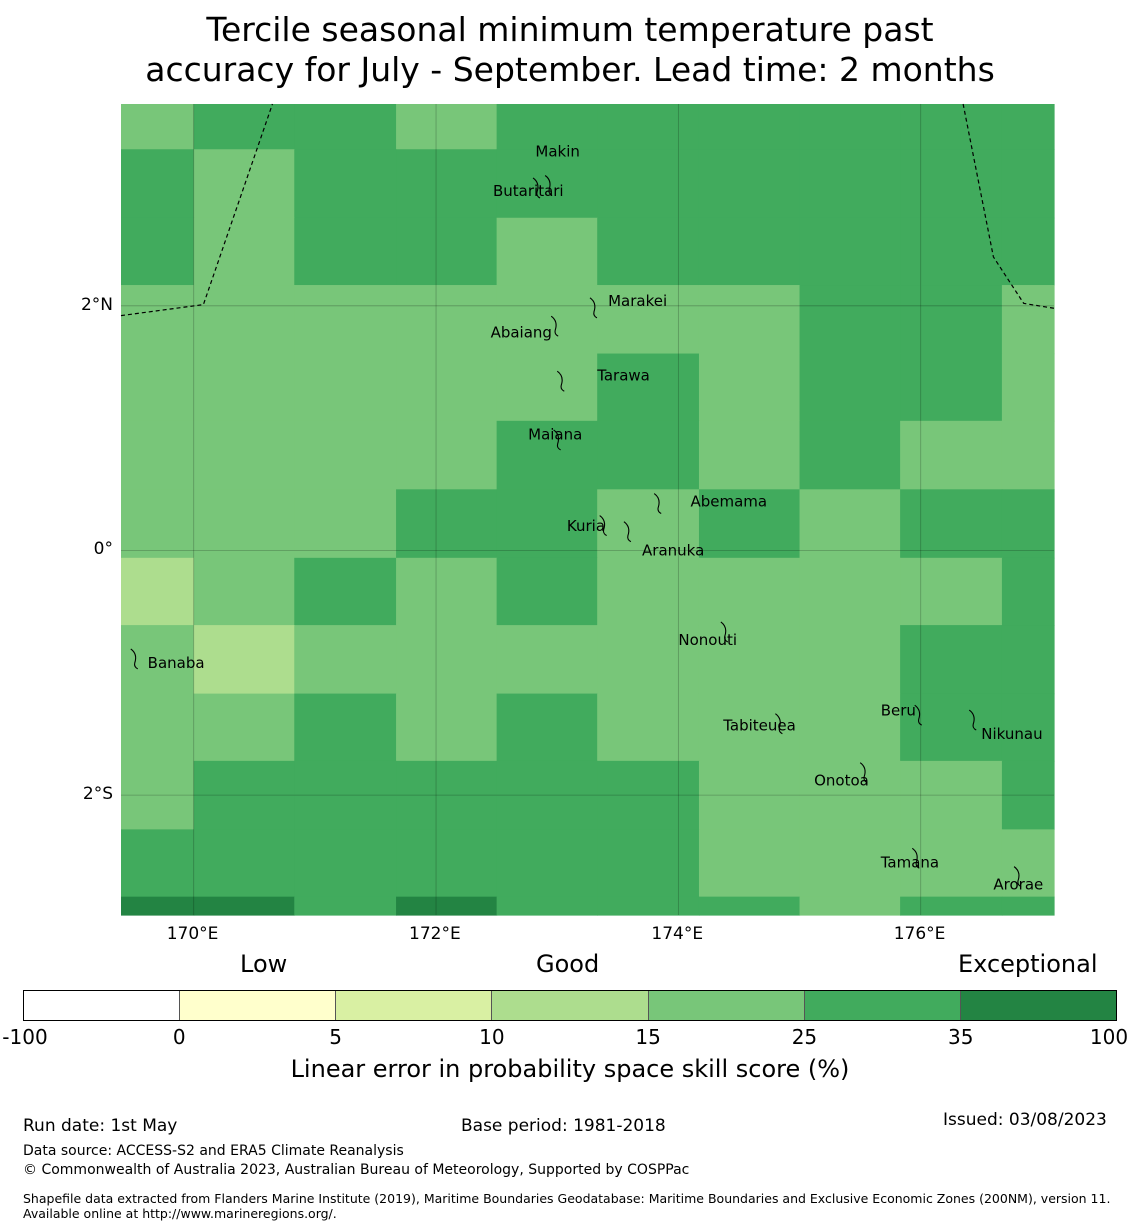 The width and height of the screenshot is (1140, 1230). Describe the element at coordinates (97, 794) in the screenshot. I see `latitude-tick-label: 2°S` at that location.